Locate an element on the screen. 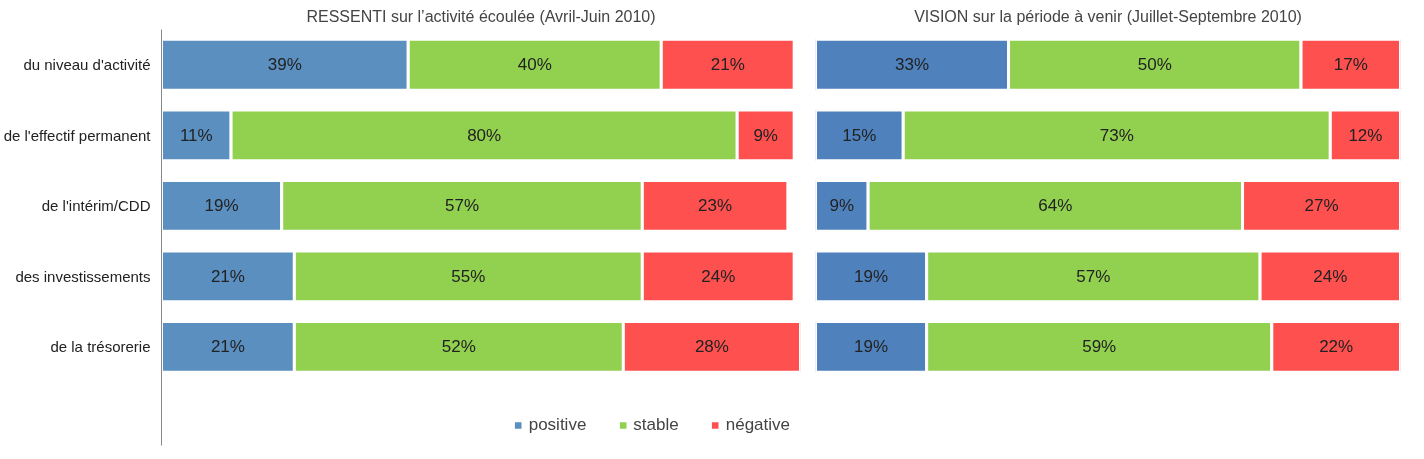 This screenshot has height=459, width=1424. y-tick-label: des investissements is located at coordinates (83, 276).